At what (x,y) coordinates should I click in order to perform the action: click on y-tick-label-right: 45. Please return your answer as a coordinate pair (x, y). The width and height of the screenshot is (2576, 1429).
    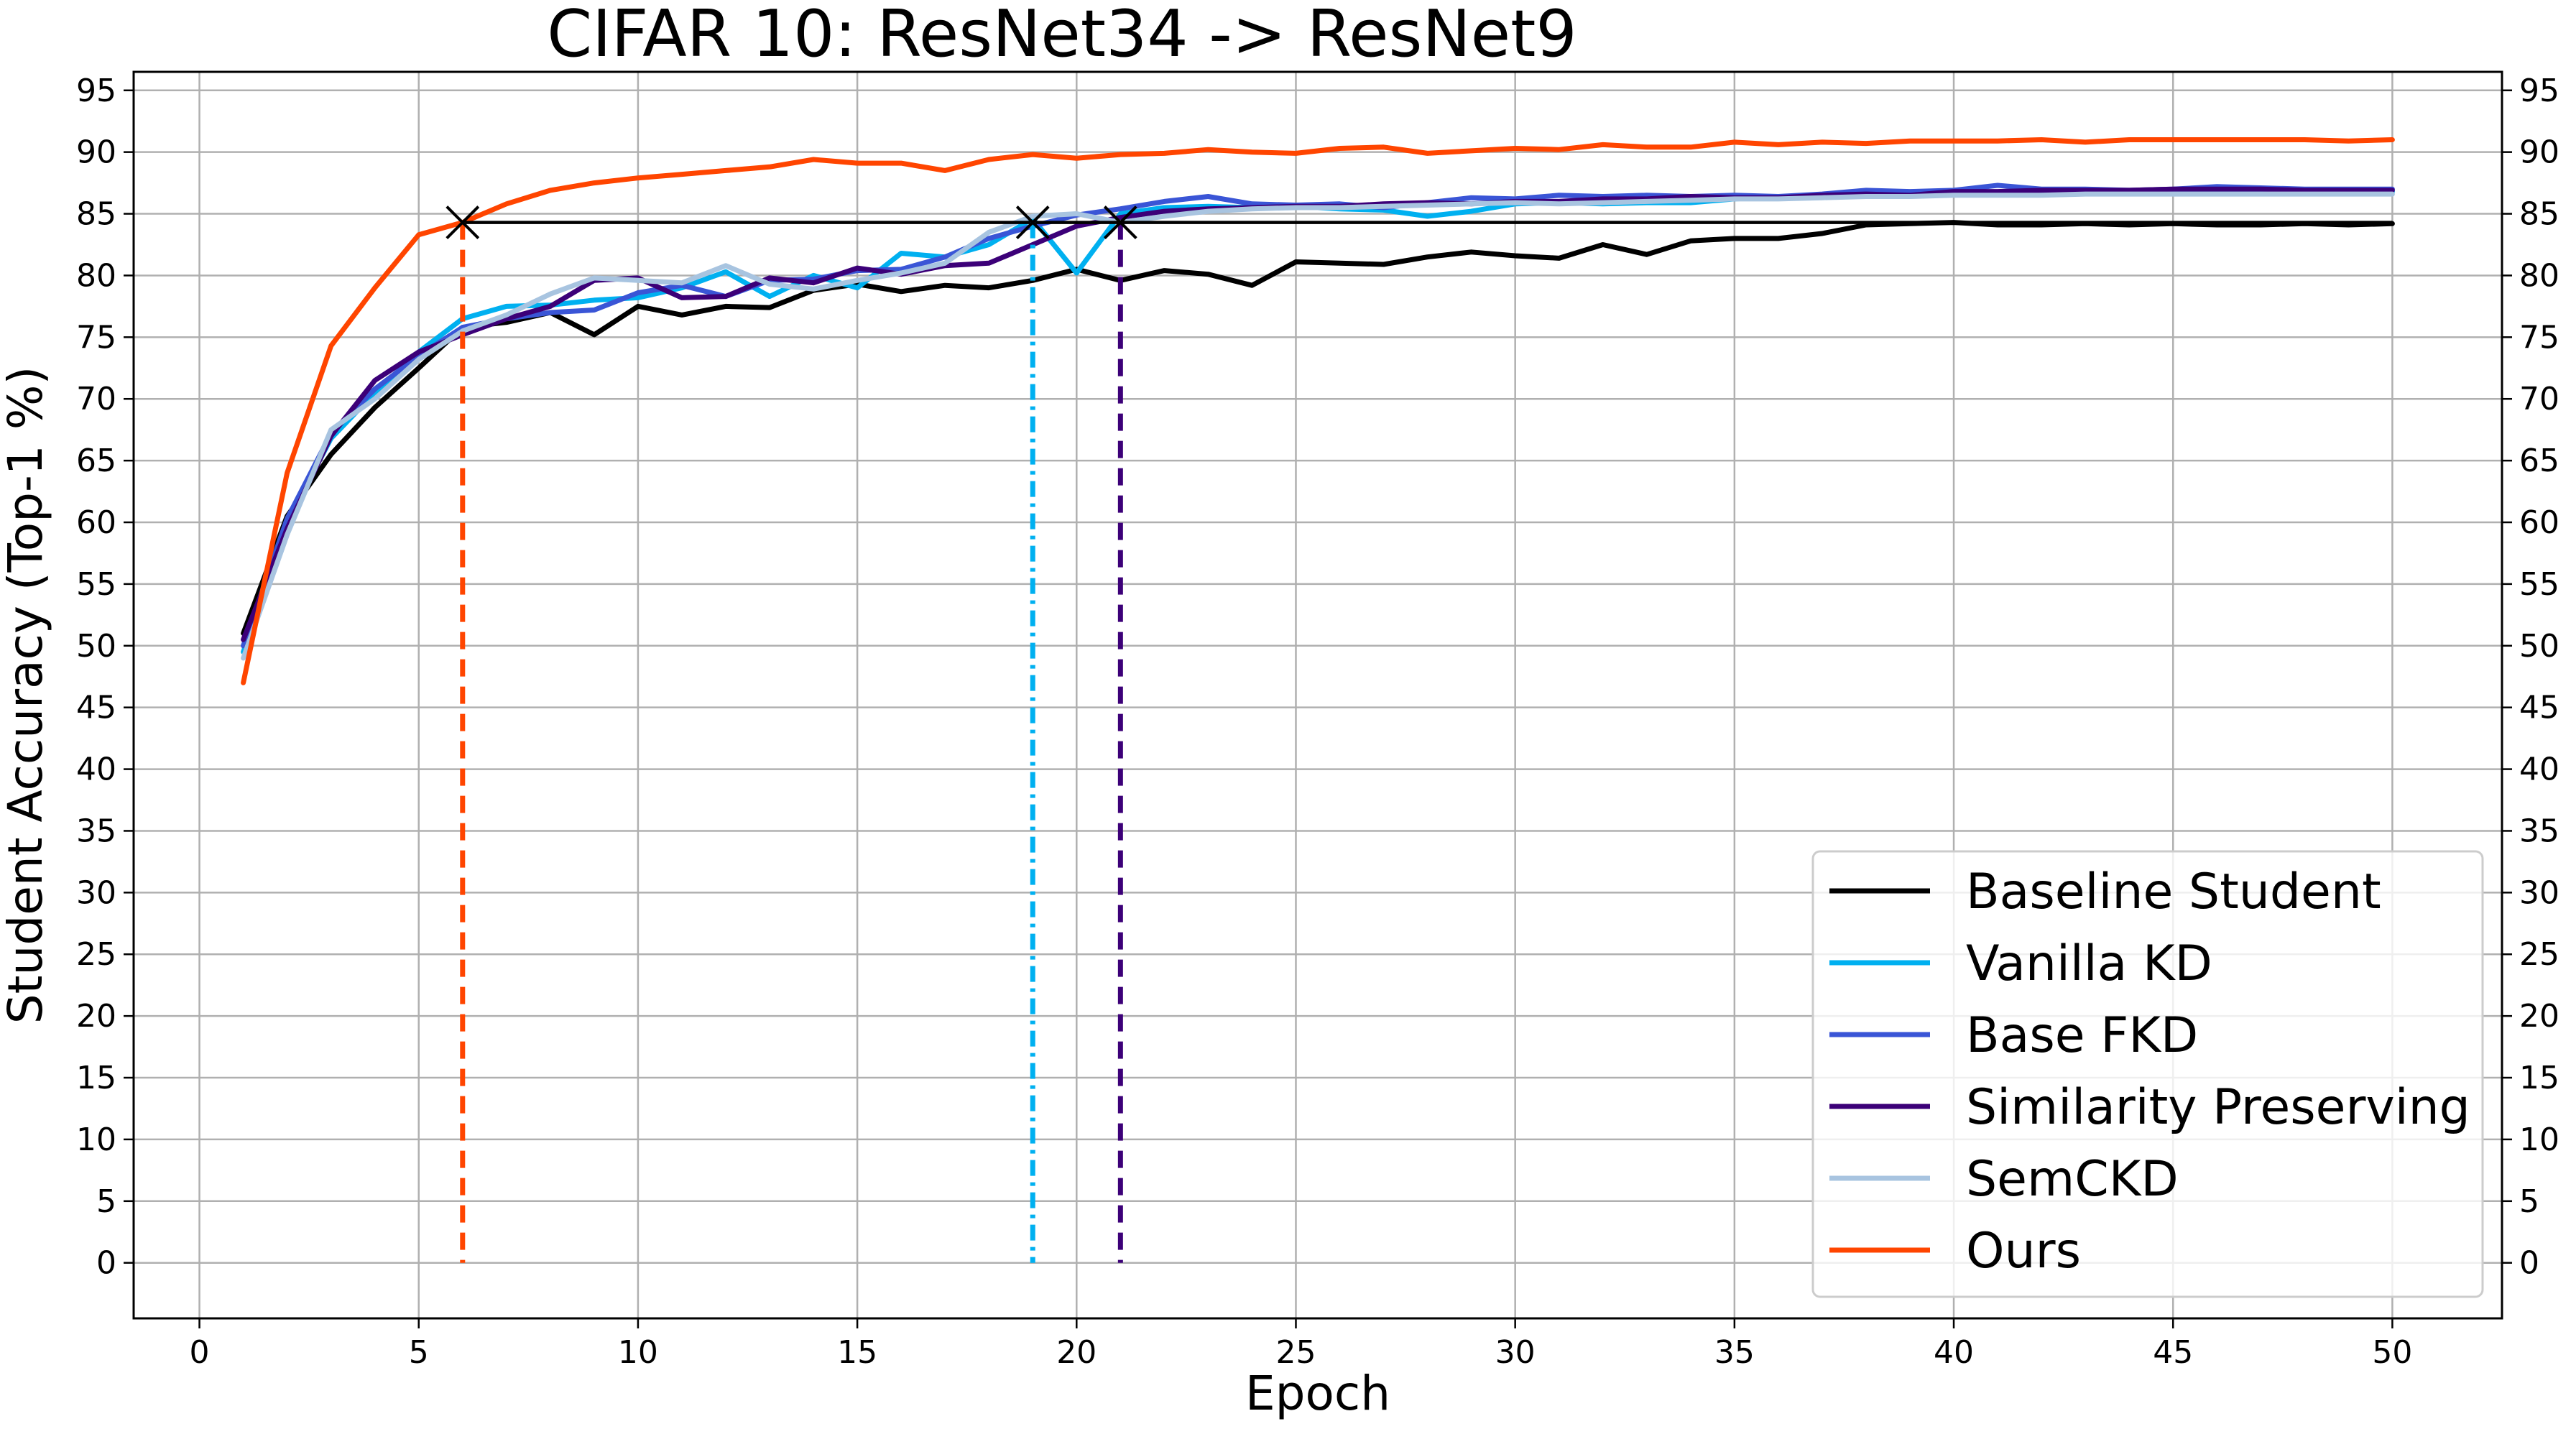
    Looking at the image, I should click on (2539, 708).